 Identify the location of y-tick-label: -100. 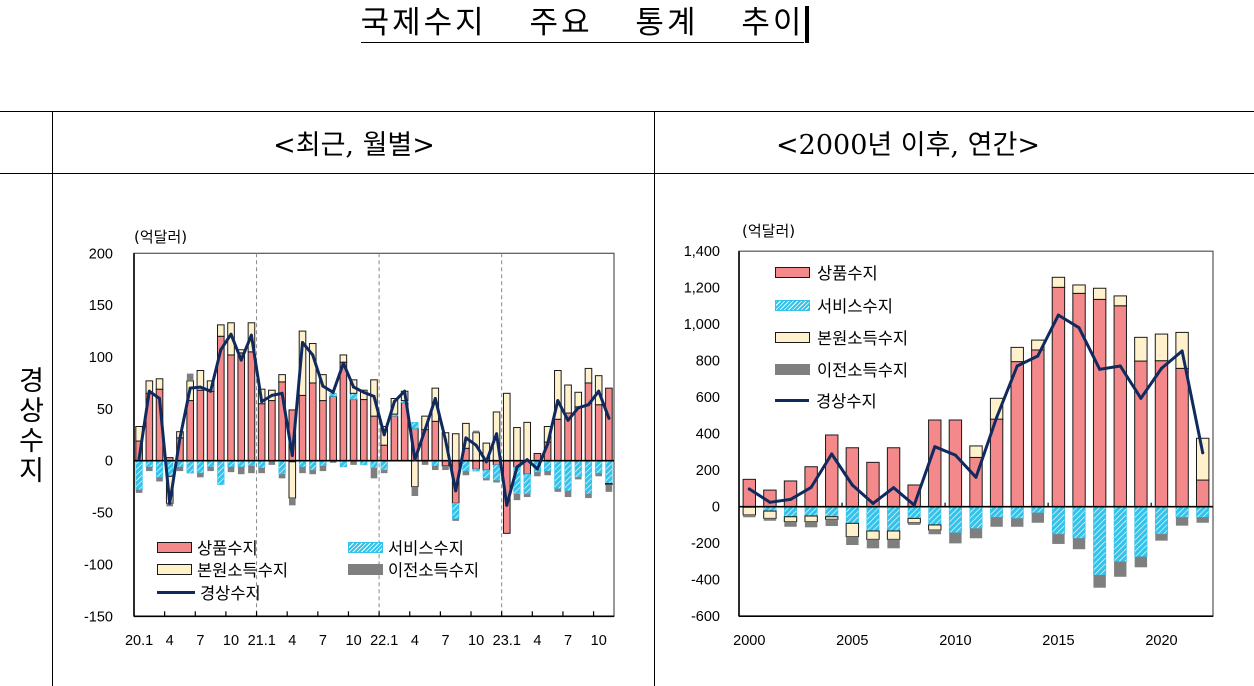
(98, 565).